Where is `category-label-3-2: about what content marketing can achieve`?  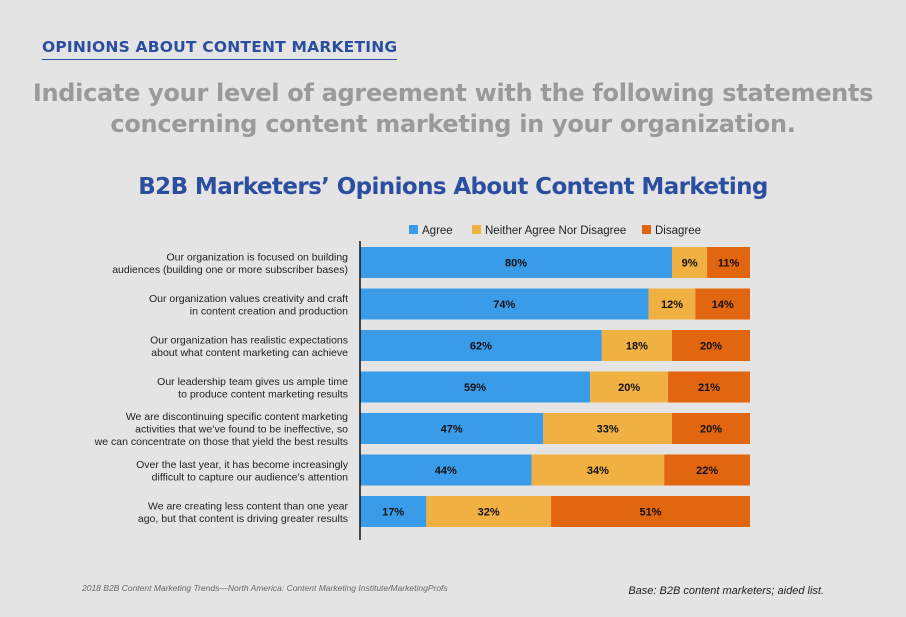
category-label-3-2: about what content marketing can achieve is located at coordinates (249, 353).